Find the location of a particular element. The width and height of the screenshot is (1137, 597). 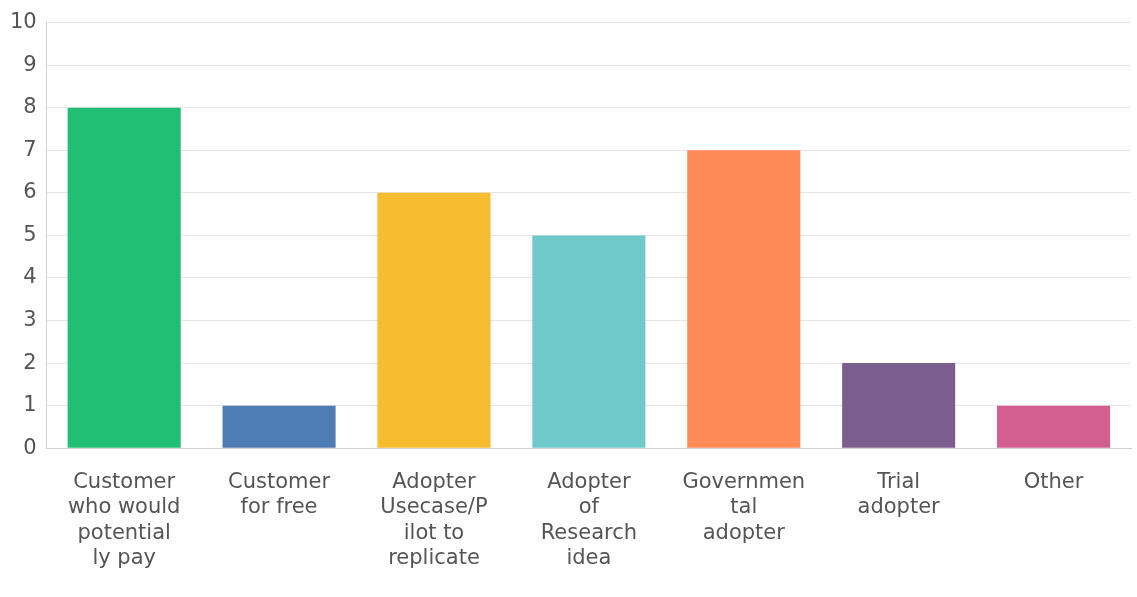

x-tick-label: Customer who would potentially pay is located at coordinates (124, 519).